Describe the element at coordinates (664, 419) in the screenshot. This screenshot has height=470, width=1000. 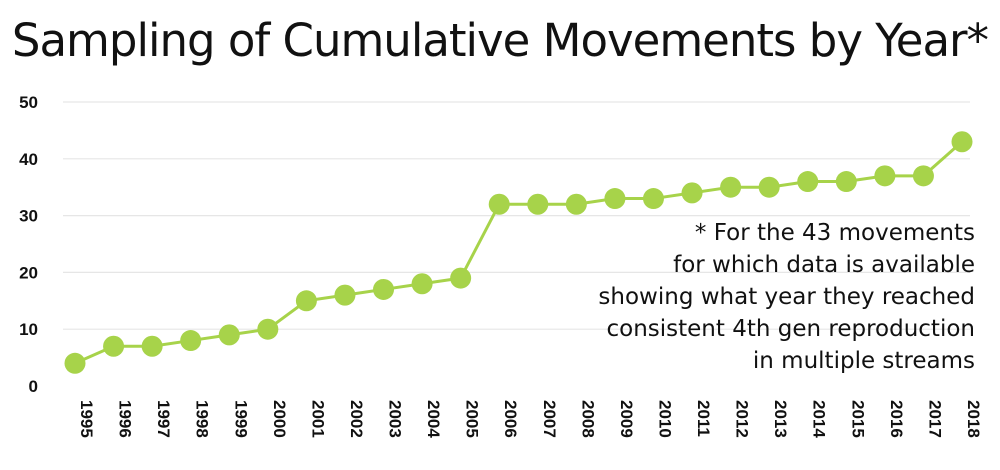
I see `x-tick-label: 2010` at that location.